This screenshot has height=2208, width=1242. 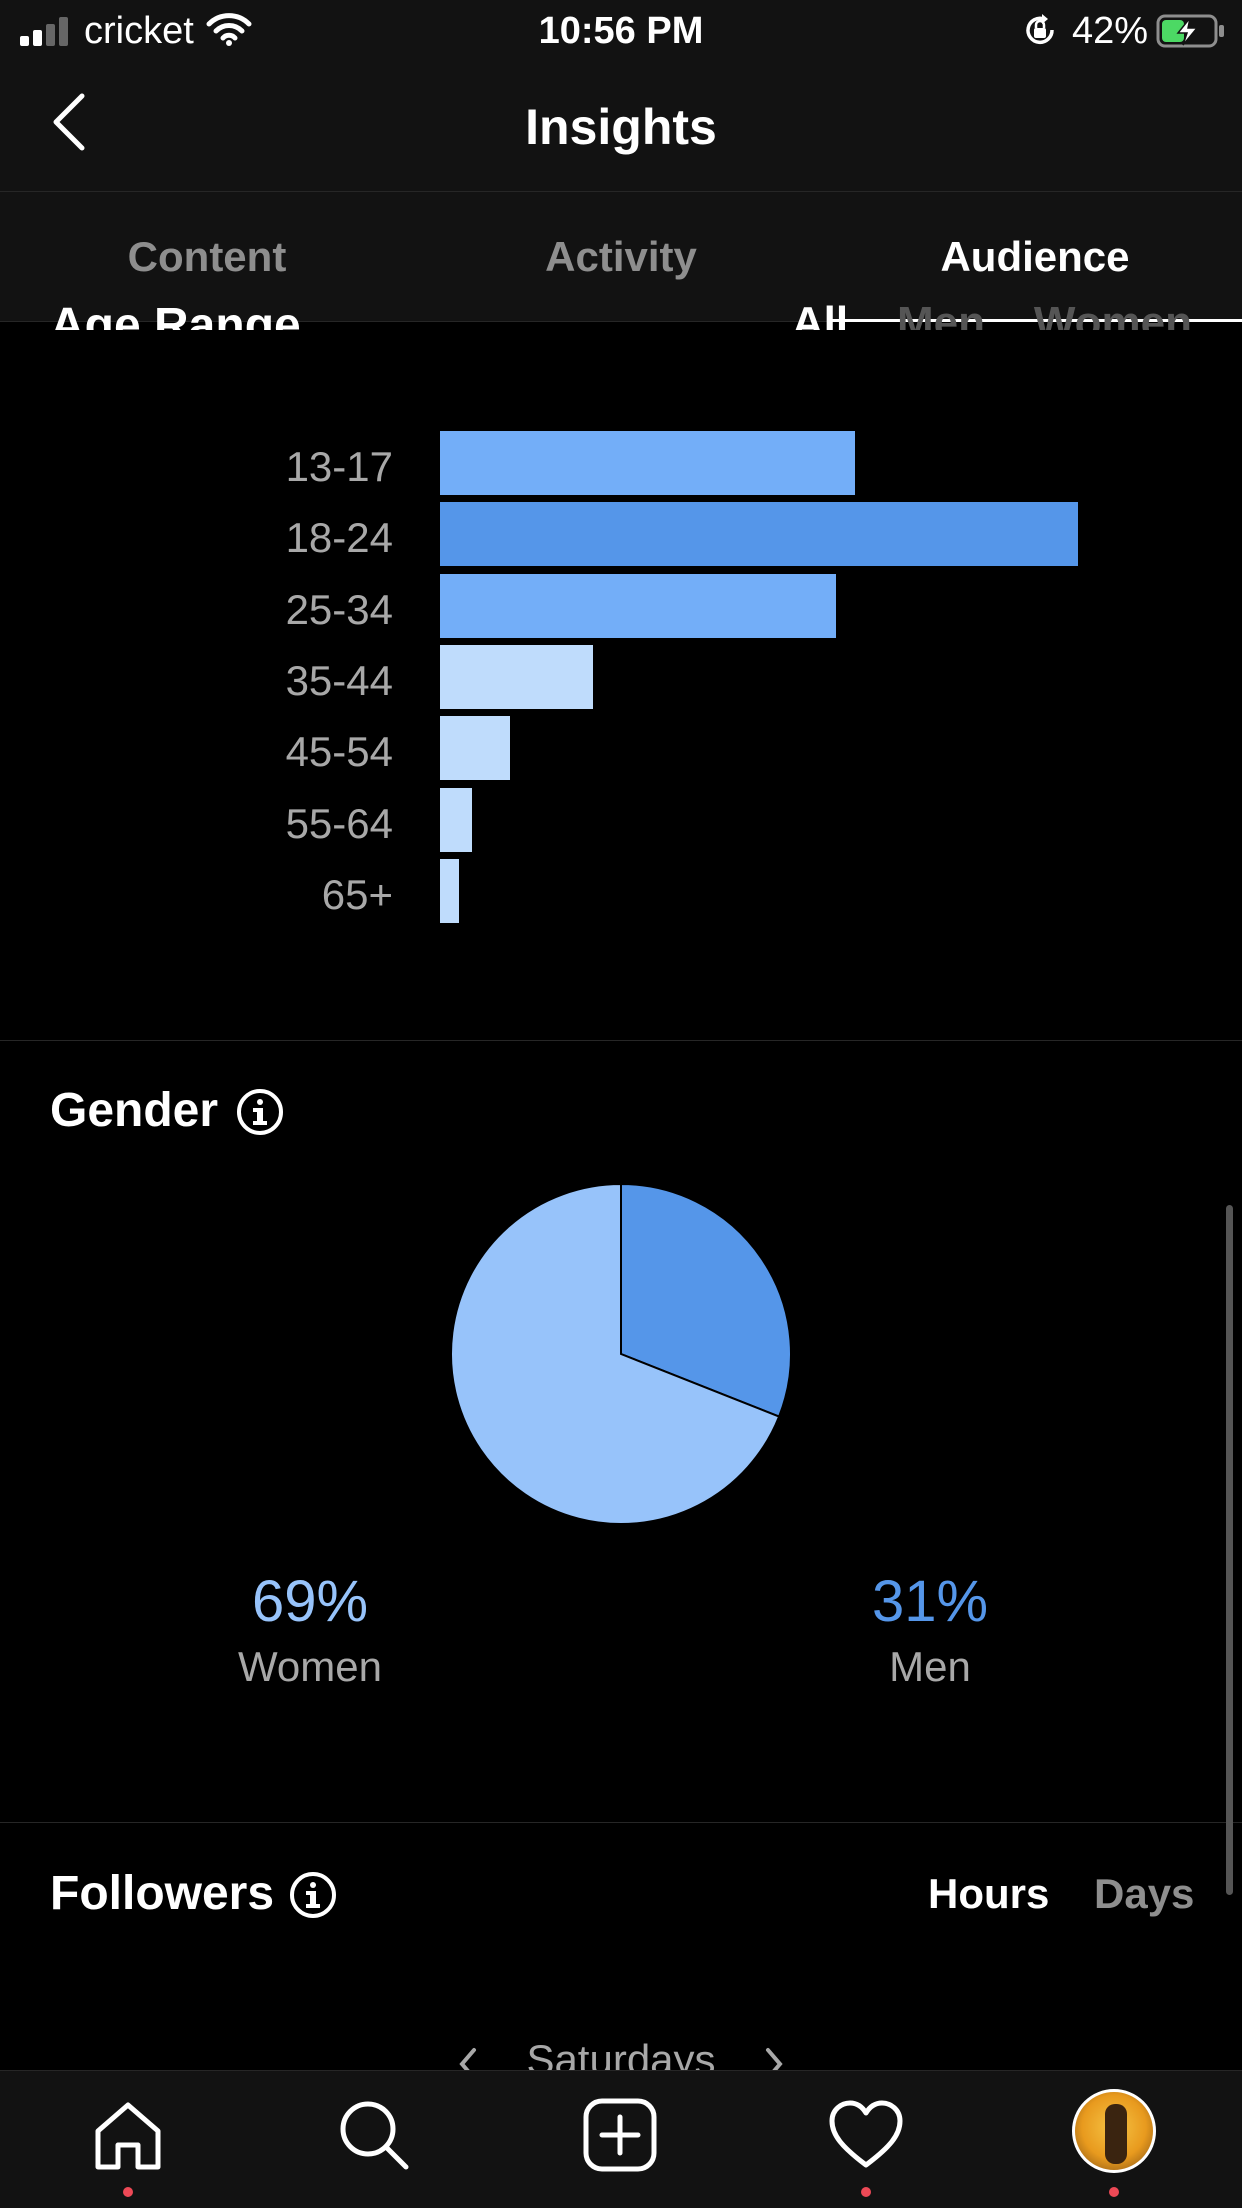 What do you see at coordinates (339, 466) in the screenshot?
I see `age-range-tick-label: 13-17` at bounding box center [339, 466].